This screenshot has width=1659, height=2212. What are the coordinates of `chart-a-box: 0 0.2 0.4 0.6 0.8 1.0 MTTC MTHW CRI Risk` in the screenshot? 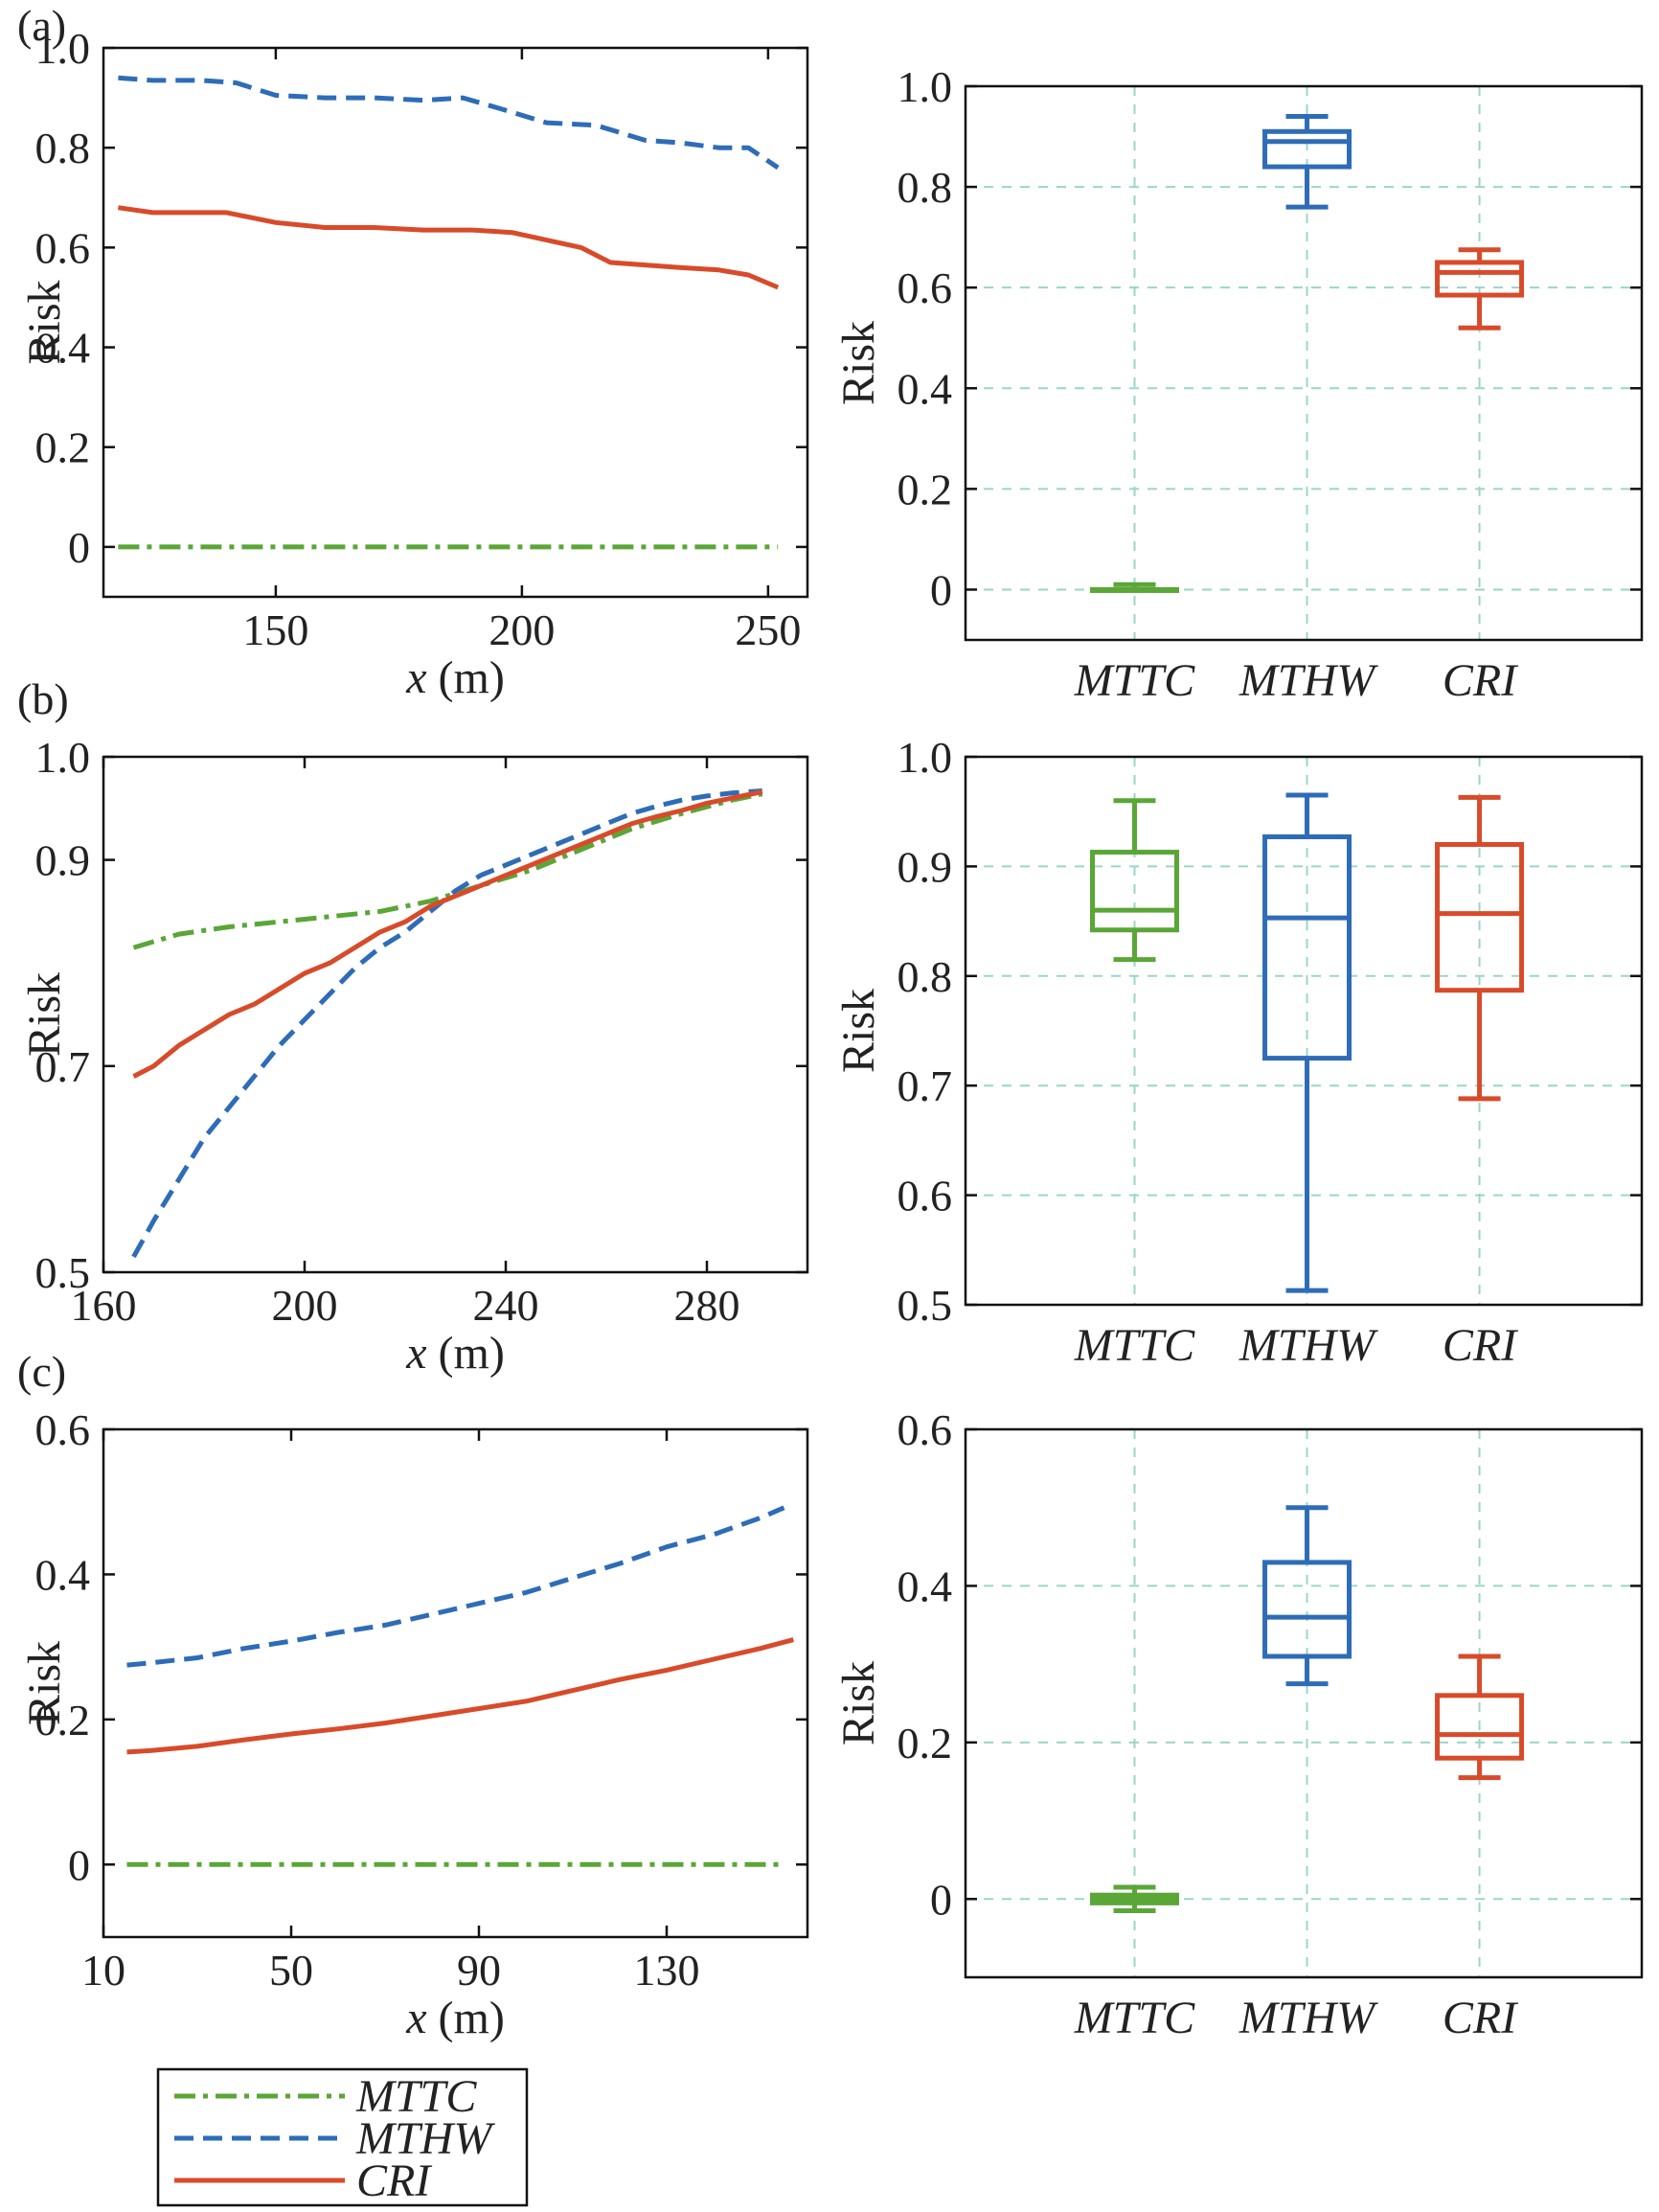 It's located at (1238, 384).